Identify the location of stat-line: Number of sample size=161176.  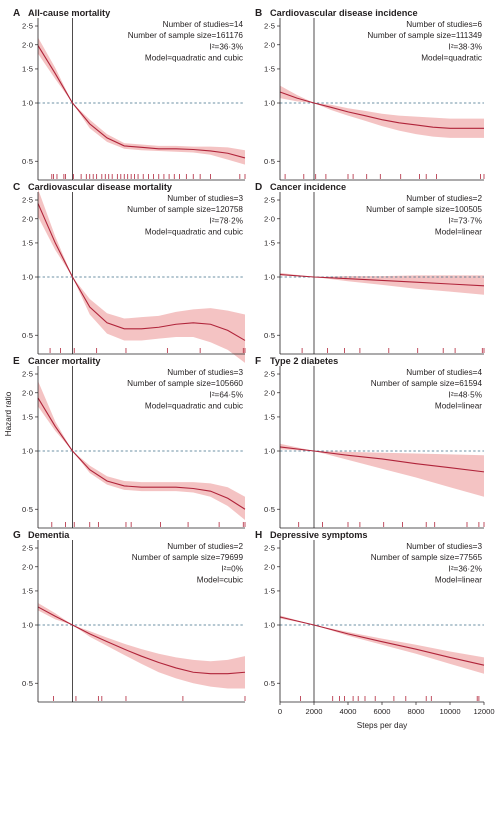
(186, 35).